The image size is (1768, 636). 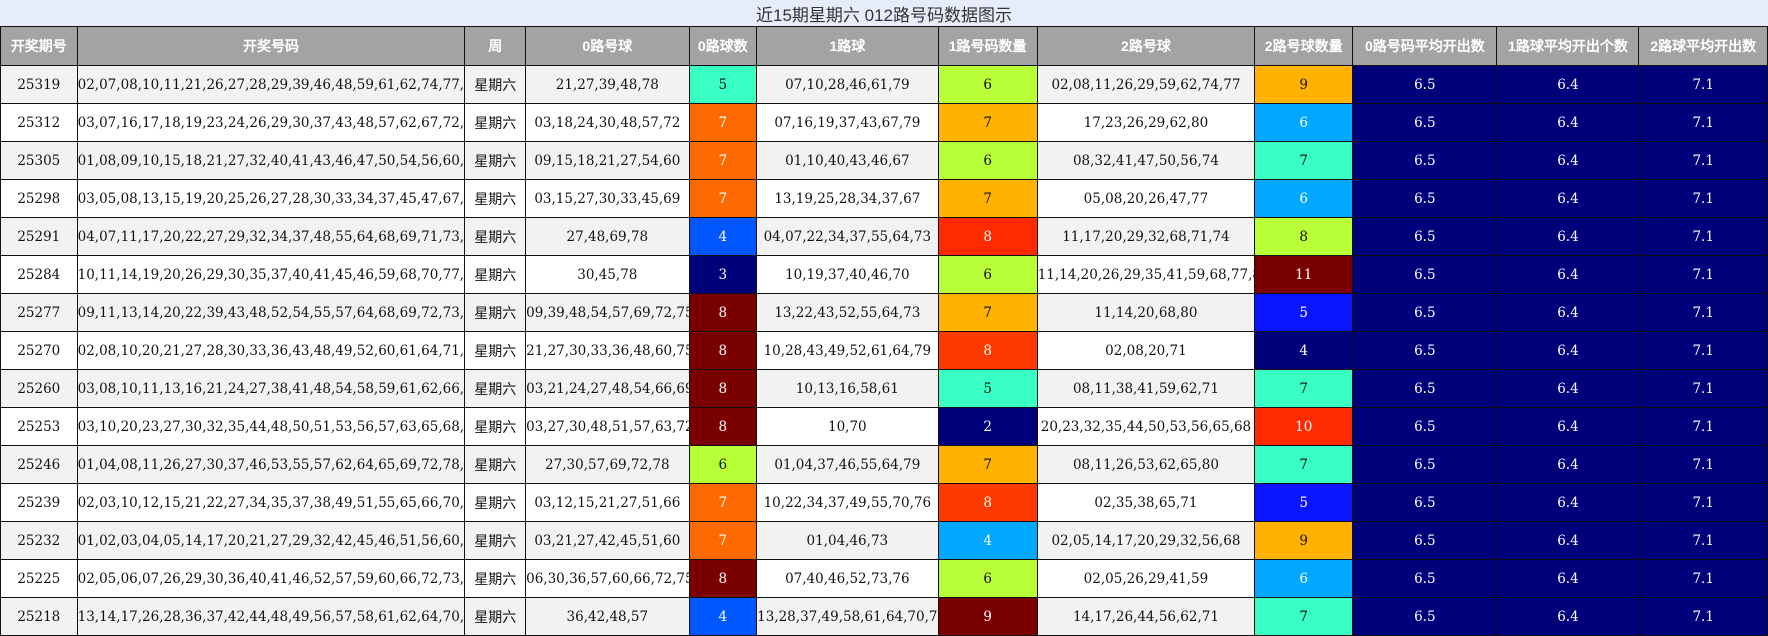 What do you see at coordinates (1304, 46) in the screenshot?
I see `header-route2-count: 2路号球数量` at bounding box center [1304, 46].